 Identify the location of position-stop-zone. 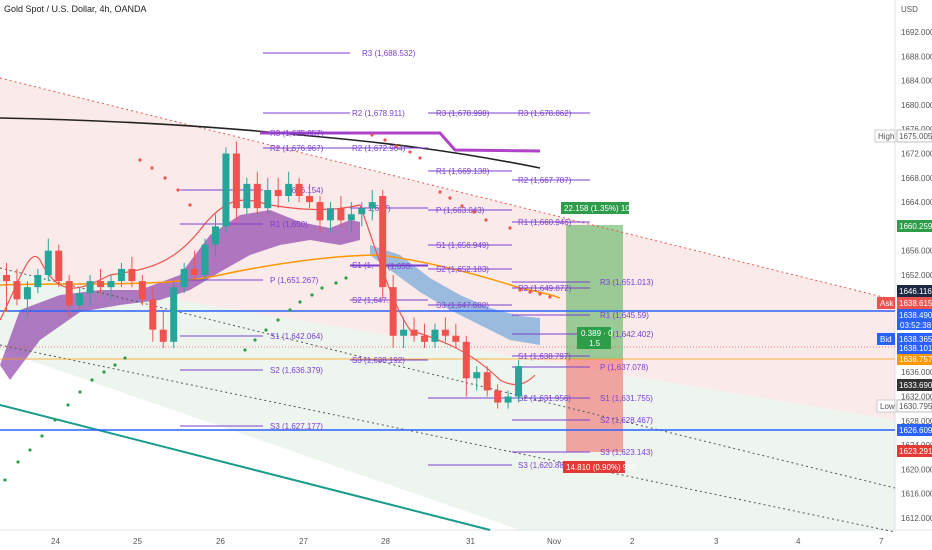
(594, 405).